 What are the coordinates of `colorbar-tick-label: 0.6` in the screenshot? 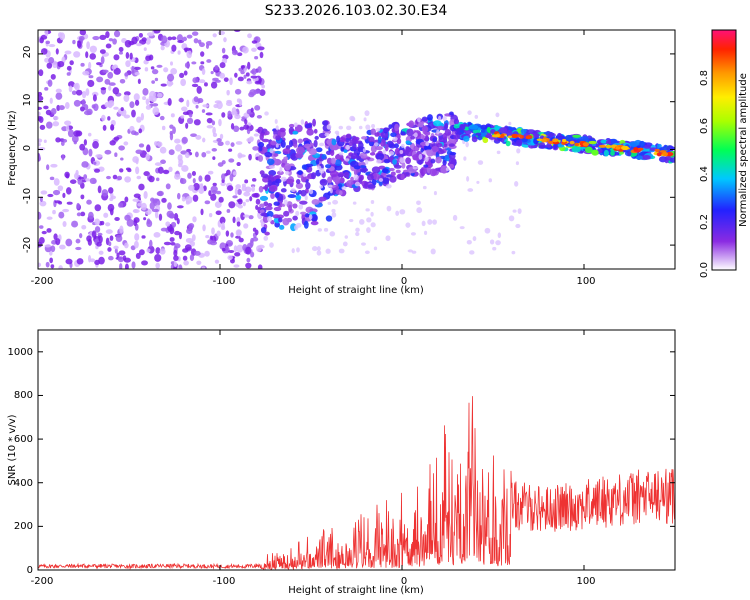 It's located at (704, 126).